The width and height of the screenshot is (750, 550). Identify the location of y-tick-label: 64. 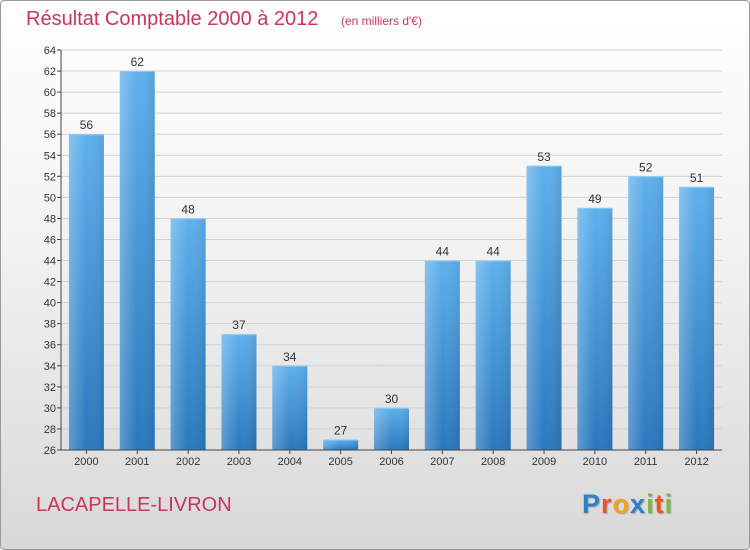
(50, 51).